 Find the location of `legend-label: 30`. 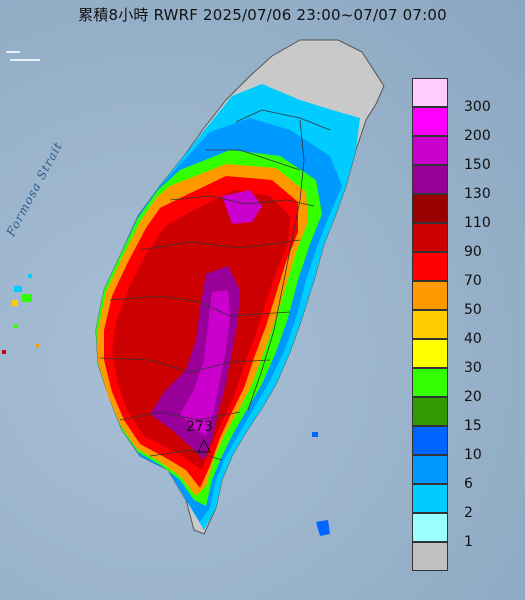

legend-label: 30 is located at coordinates (473, 368).